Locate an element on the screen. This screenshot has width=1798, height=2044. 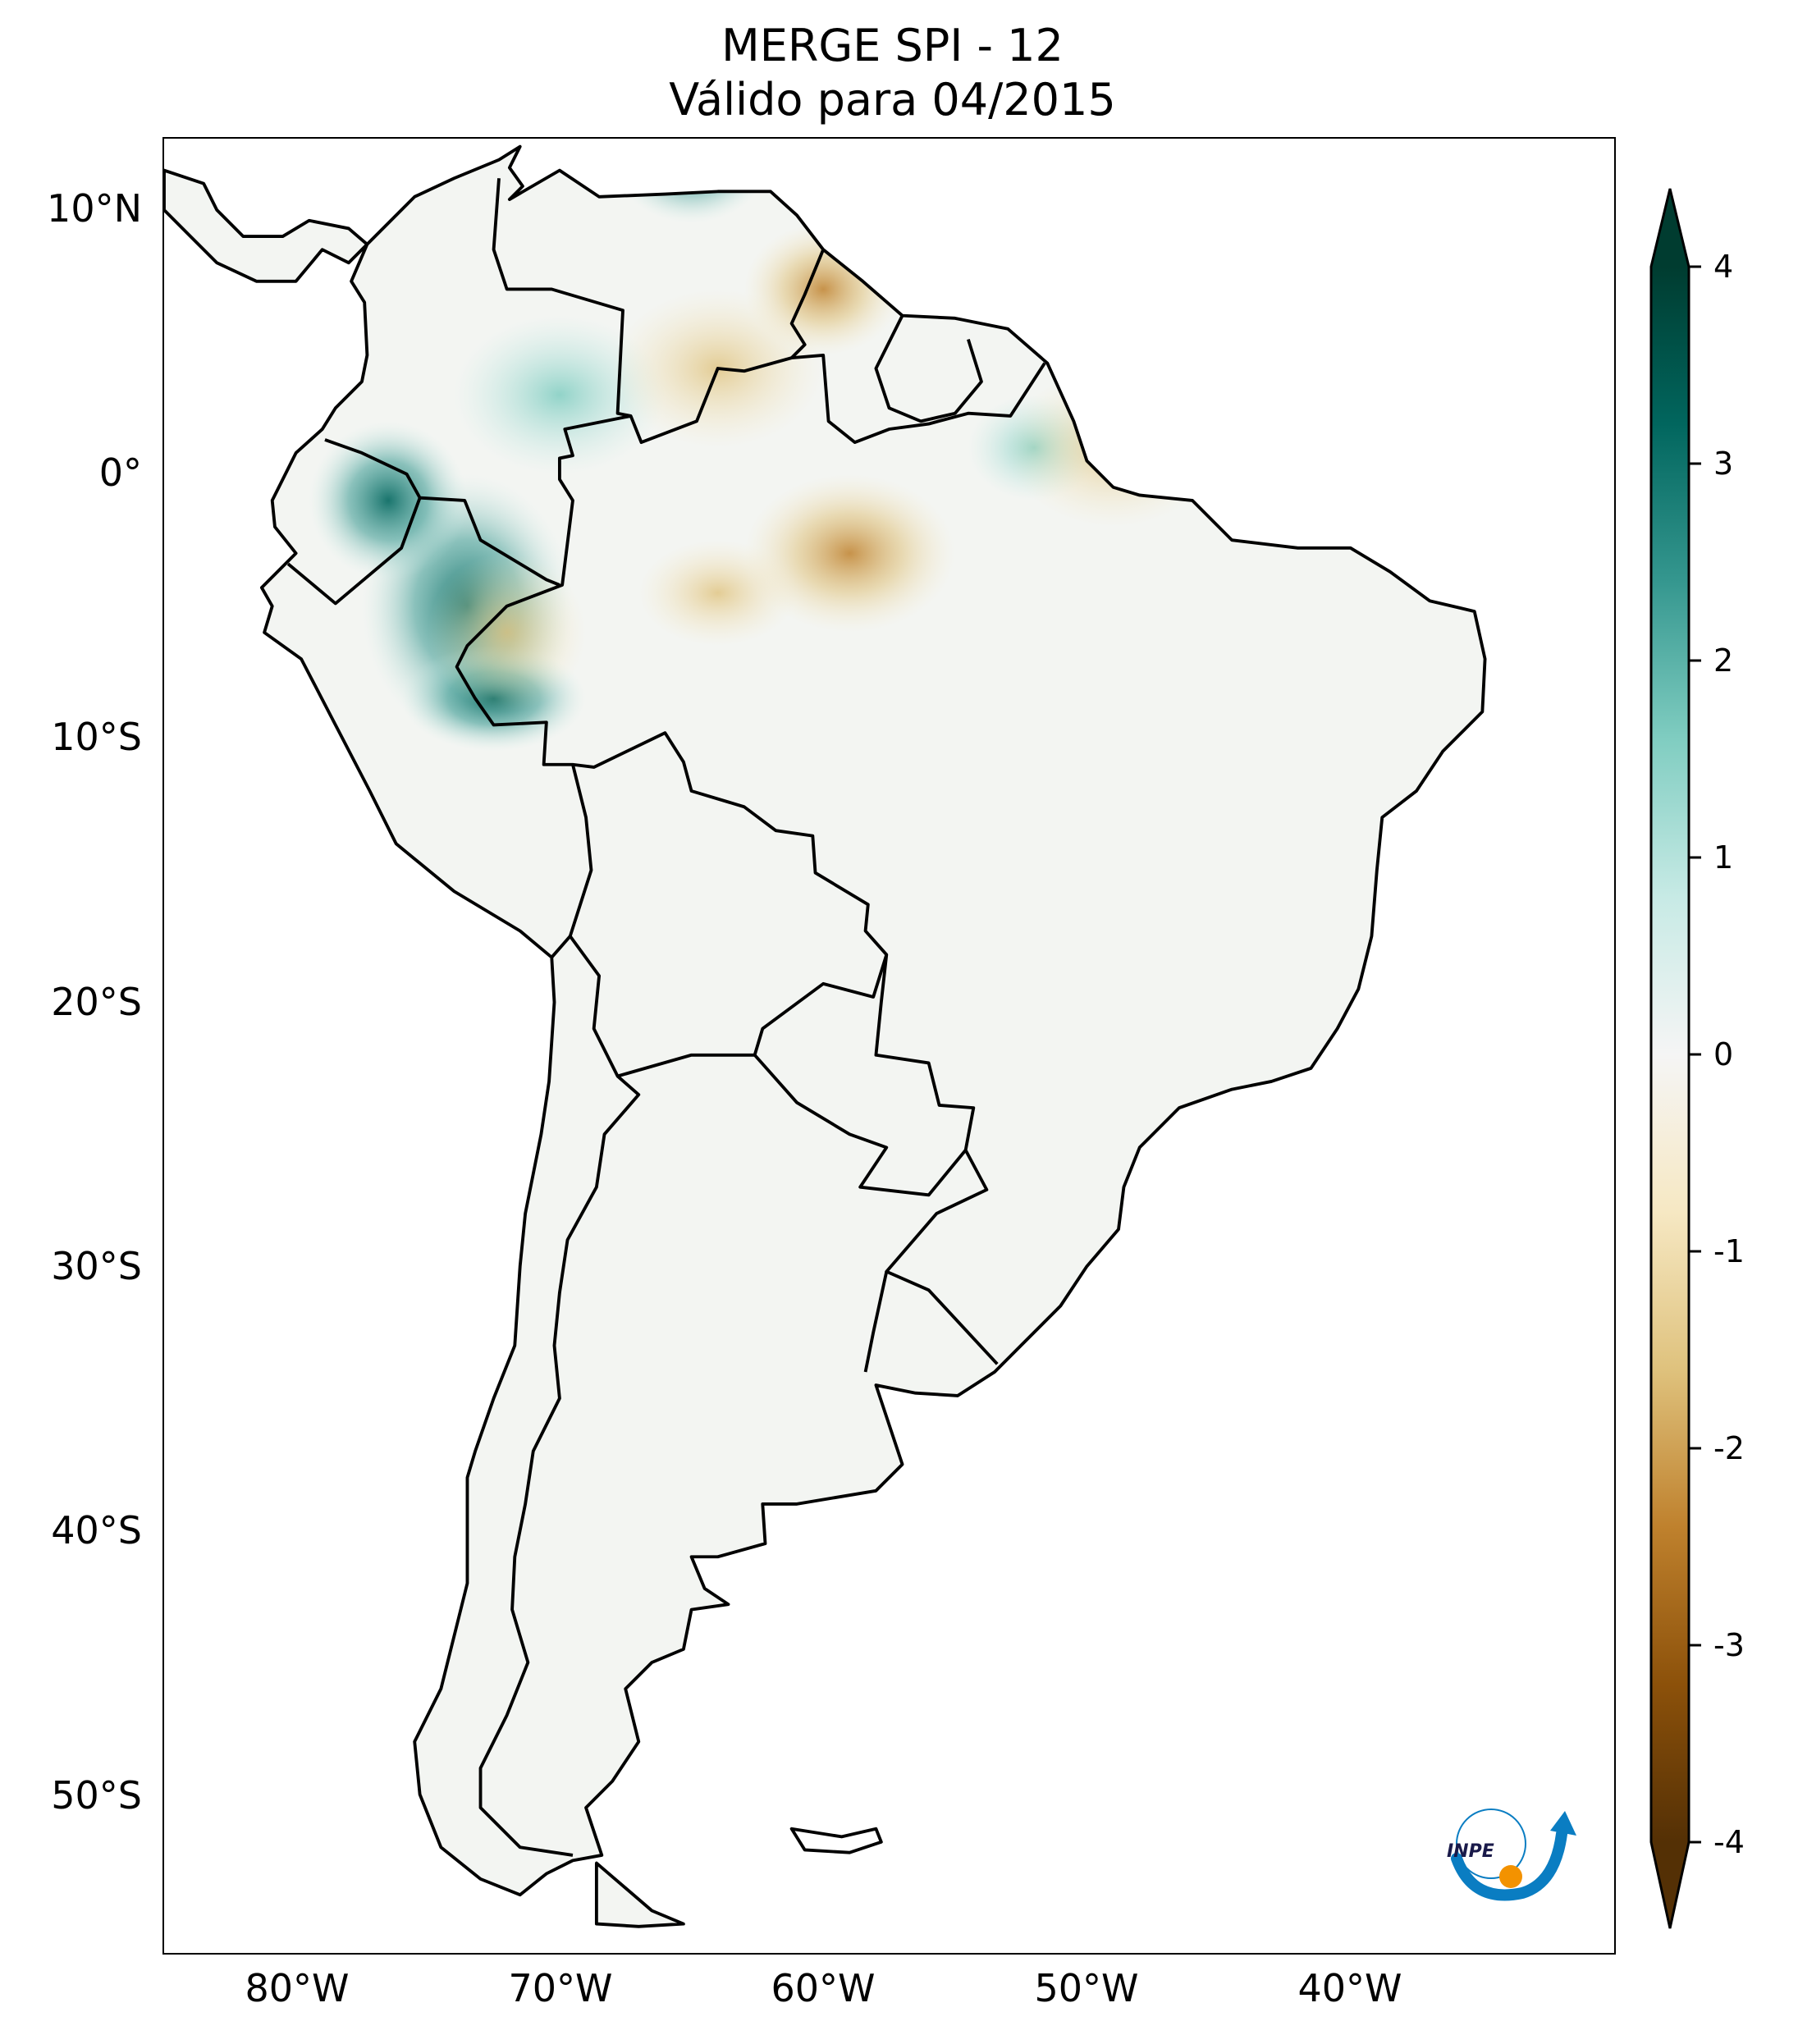
colorbar-label-neg3: -3 is located at coordinates (1729, 1645).